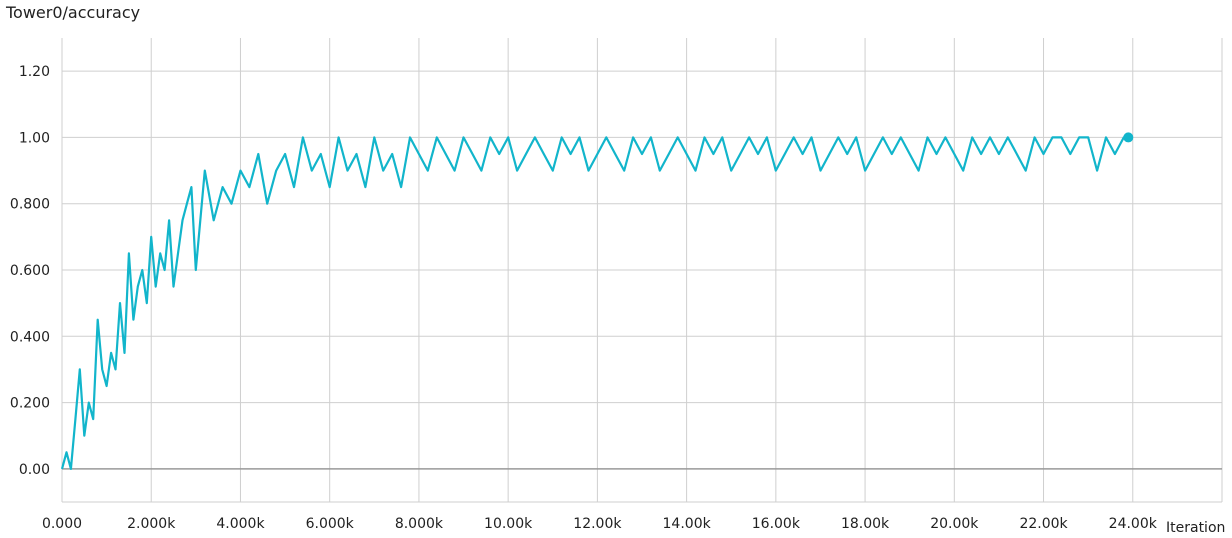  Describe the element at coordinates (62, 524) in the screenshot. I see `x-tick-label: 0.000` at that location.